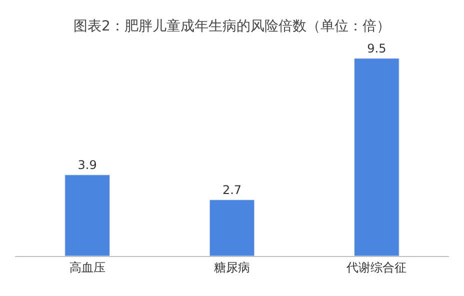 This screenshot has width=464, height=296. I want to click on chart-title: 图表2：肥胖儿童成年生病的风险倍数（单位：倍）, so click(232, 26).